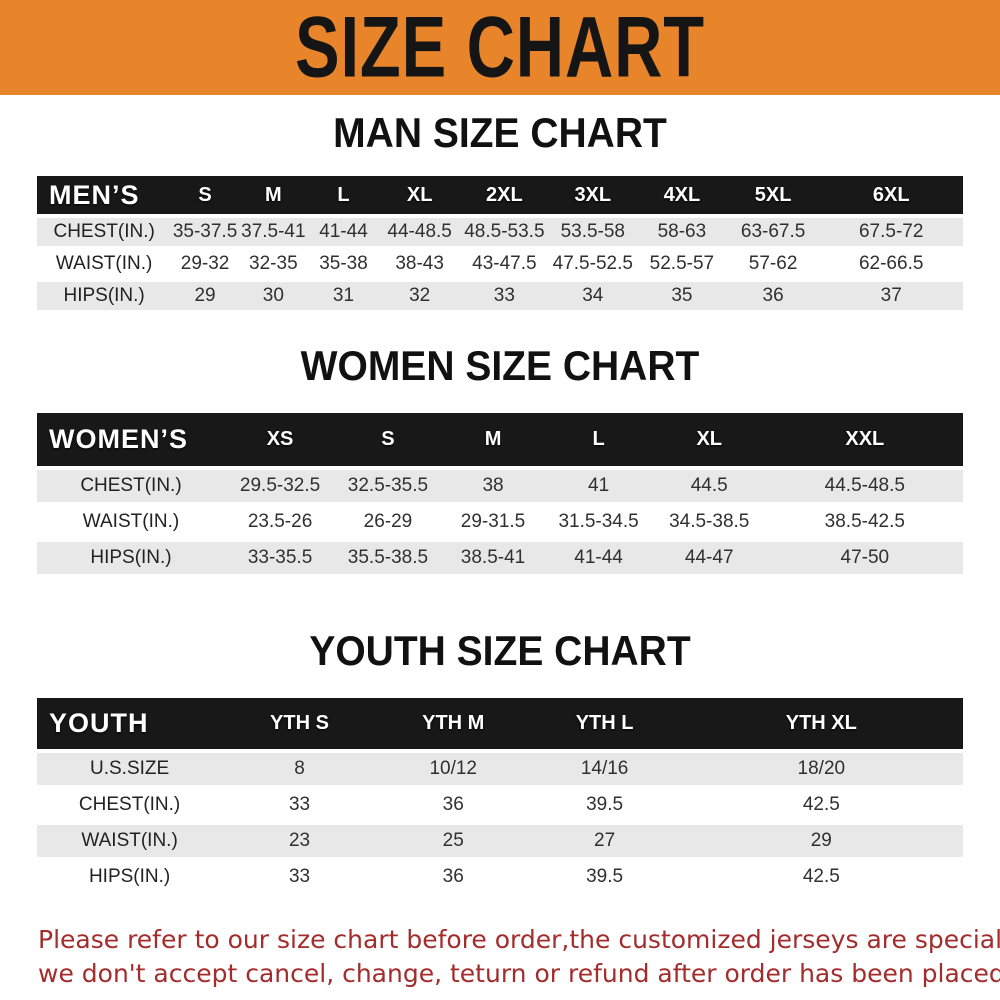 This screenshot has width=1000, height=1000. Describe the element at coordinates (682, 194) in the screenshot. I see `men-col-header: 4XL` at that location.